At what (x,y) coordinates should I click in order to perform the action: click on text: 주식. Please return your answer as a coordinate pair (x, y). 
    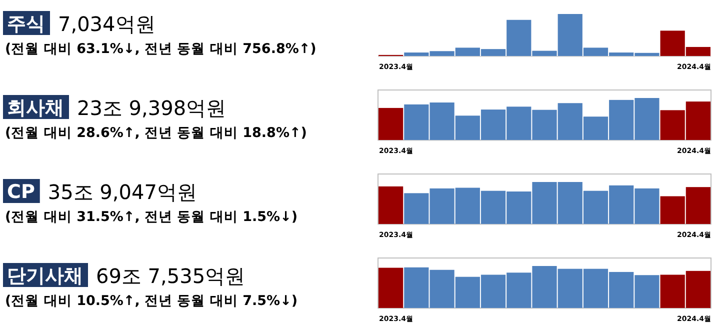
    Looking at the image, I should click on (26, 24).